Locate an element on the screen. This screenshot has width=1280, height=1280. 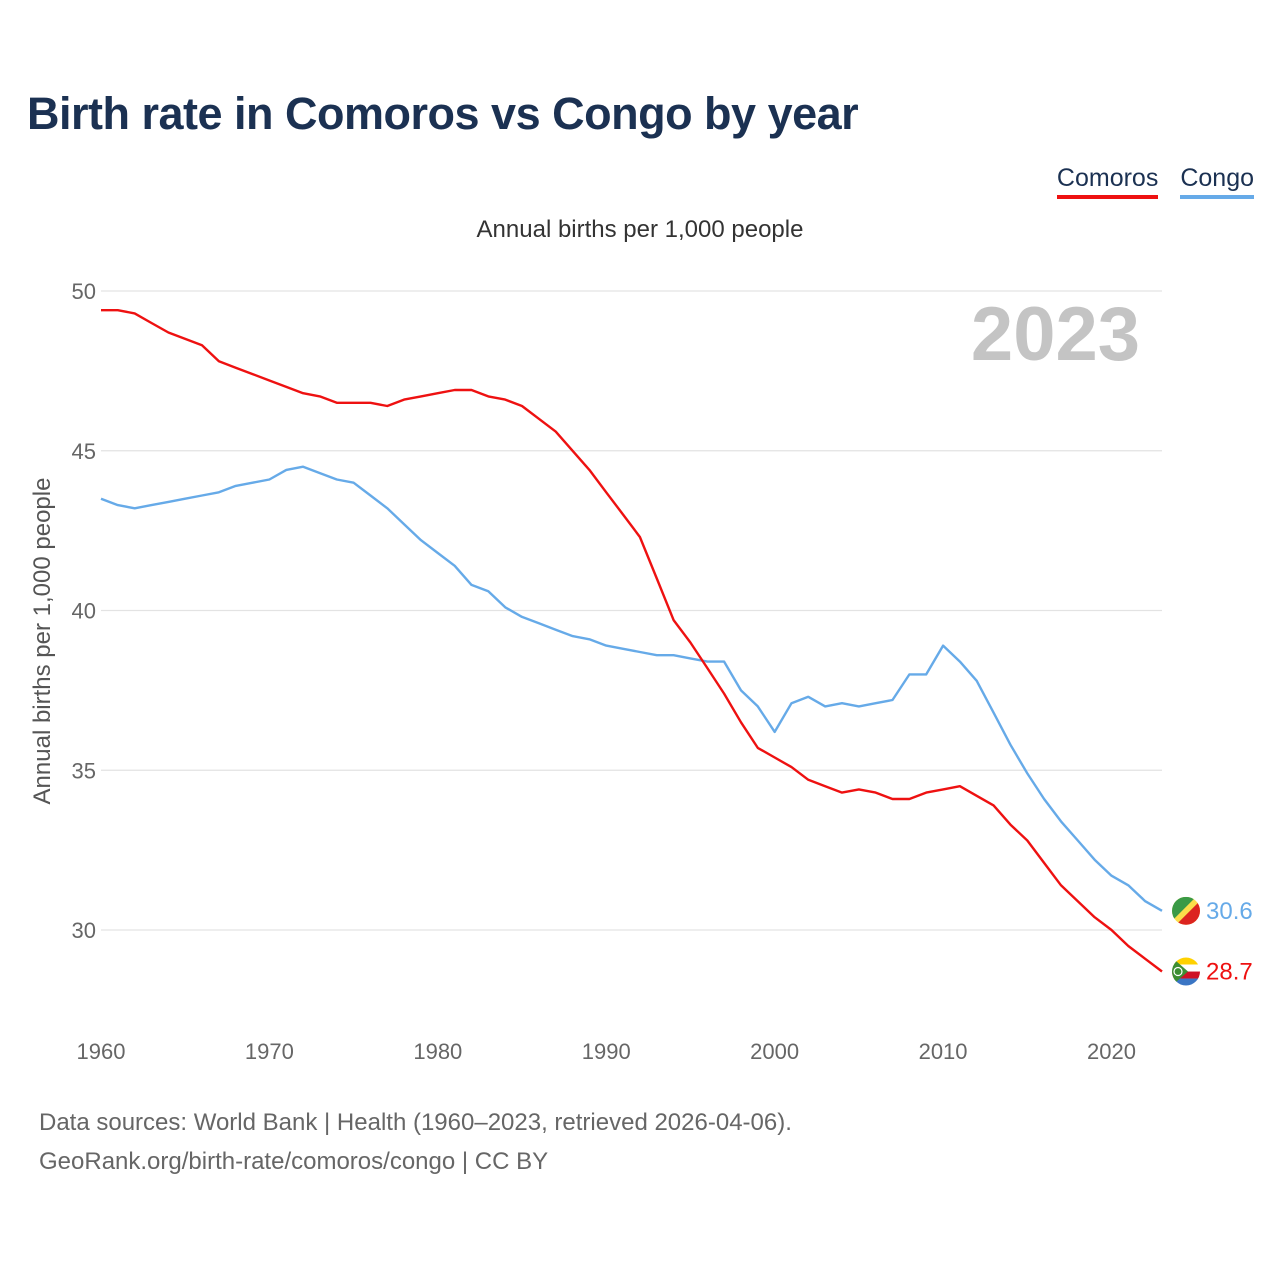
x-tick-label: 2020 is located at coordinates (1111, 1051).